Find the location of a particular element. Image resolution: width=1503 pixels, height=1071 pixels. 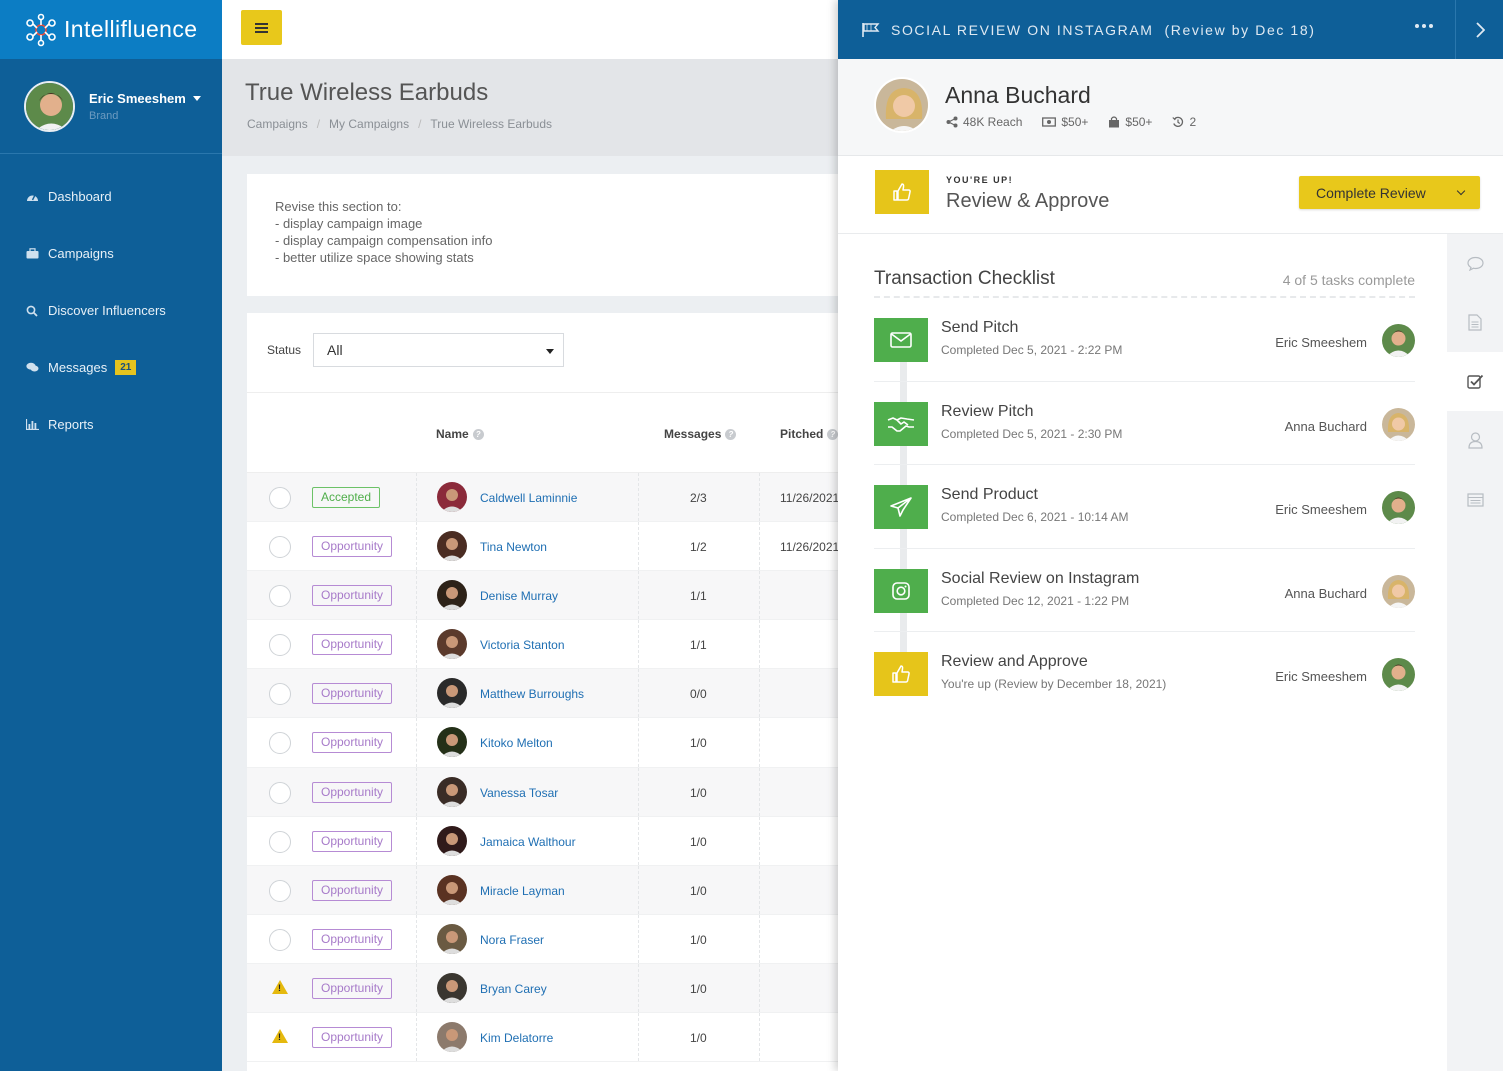

tab-profile is located at coordinates (1475, 440).